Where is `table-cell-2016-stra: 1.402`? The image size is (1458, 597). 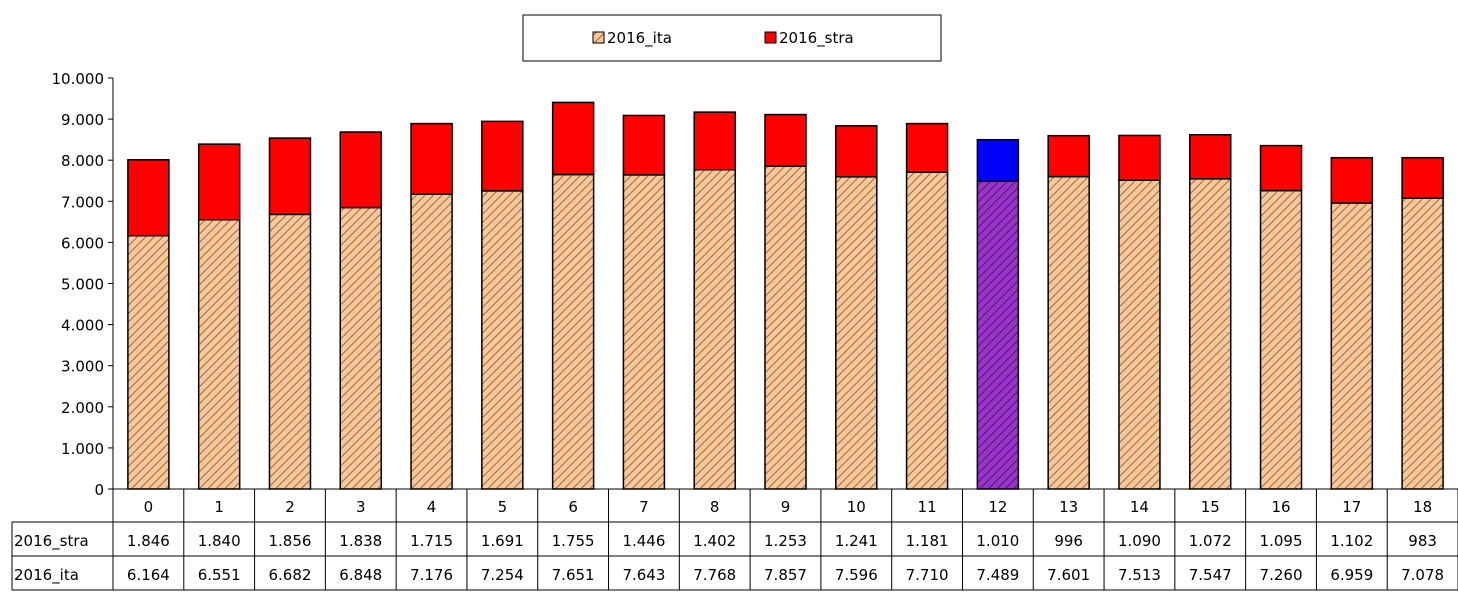 table-cell-2016-stra: 1.402 is located at coordinates (714, 541).